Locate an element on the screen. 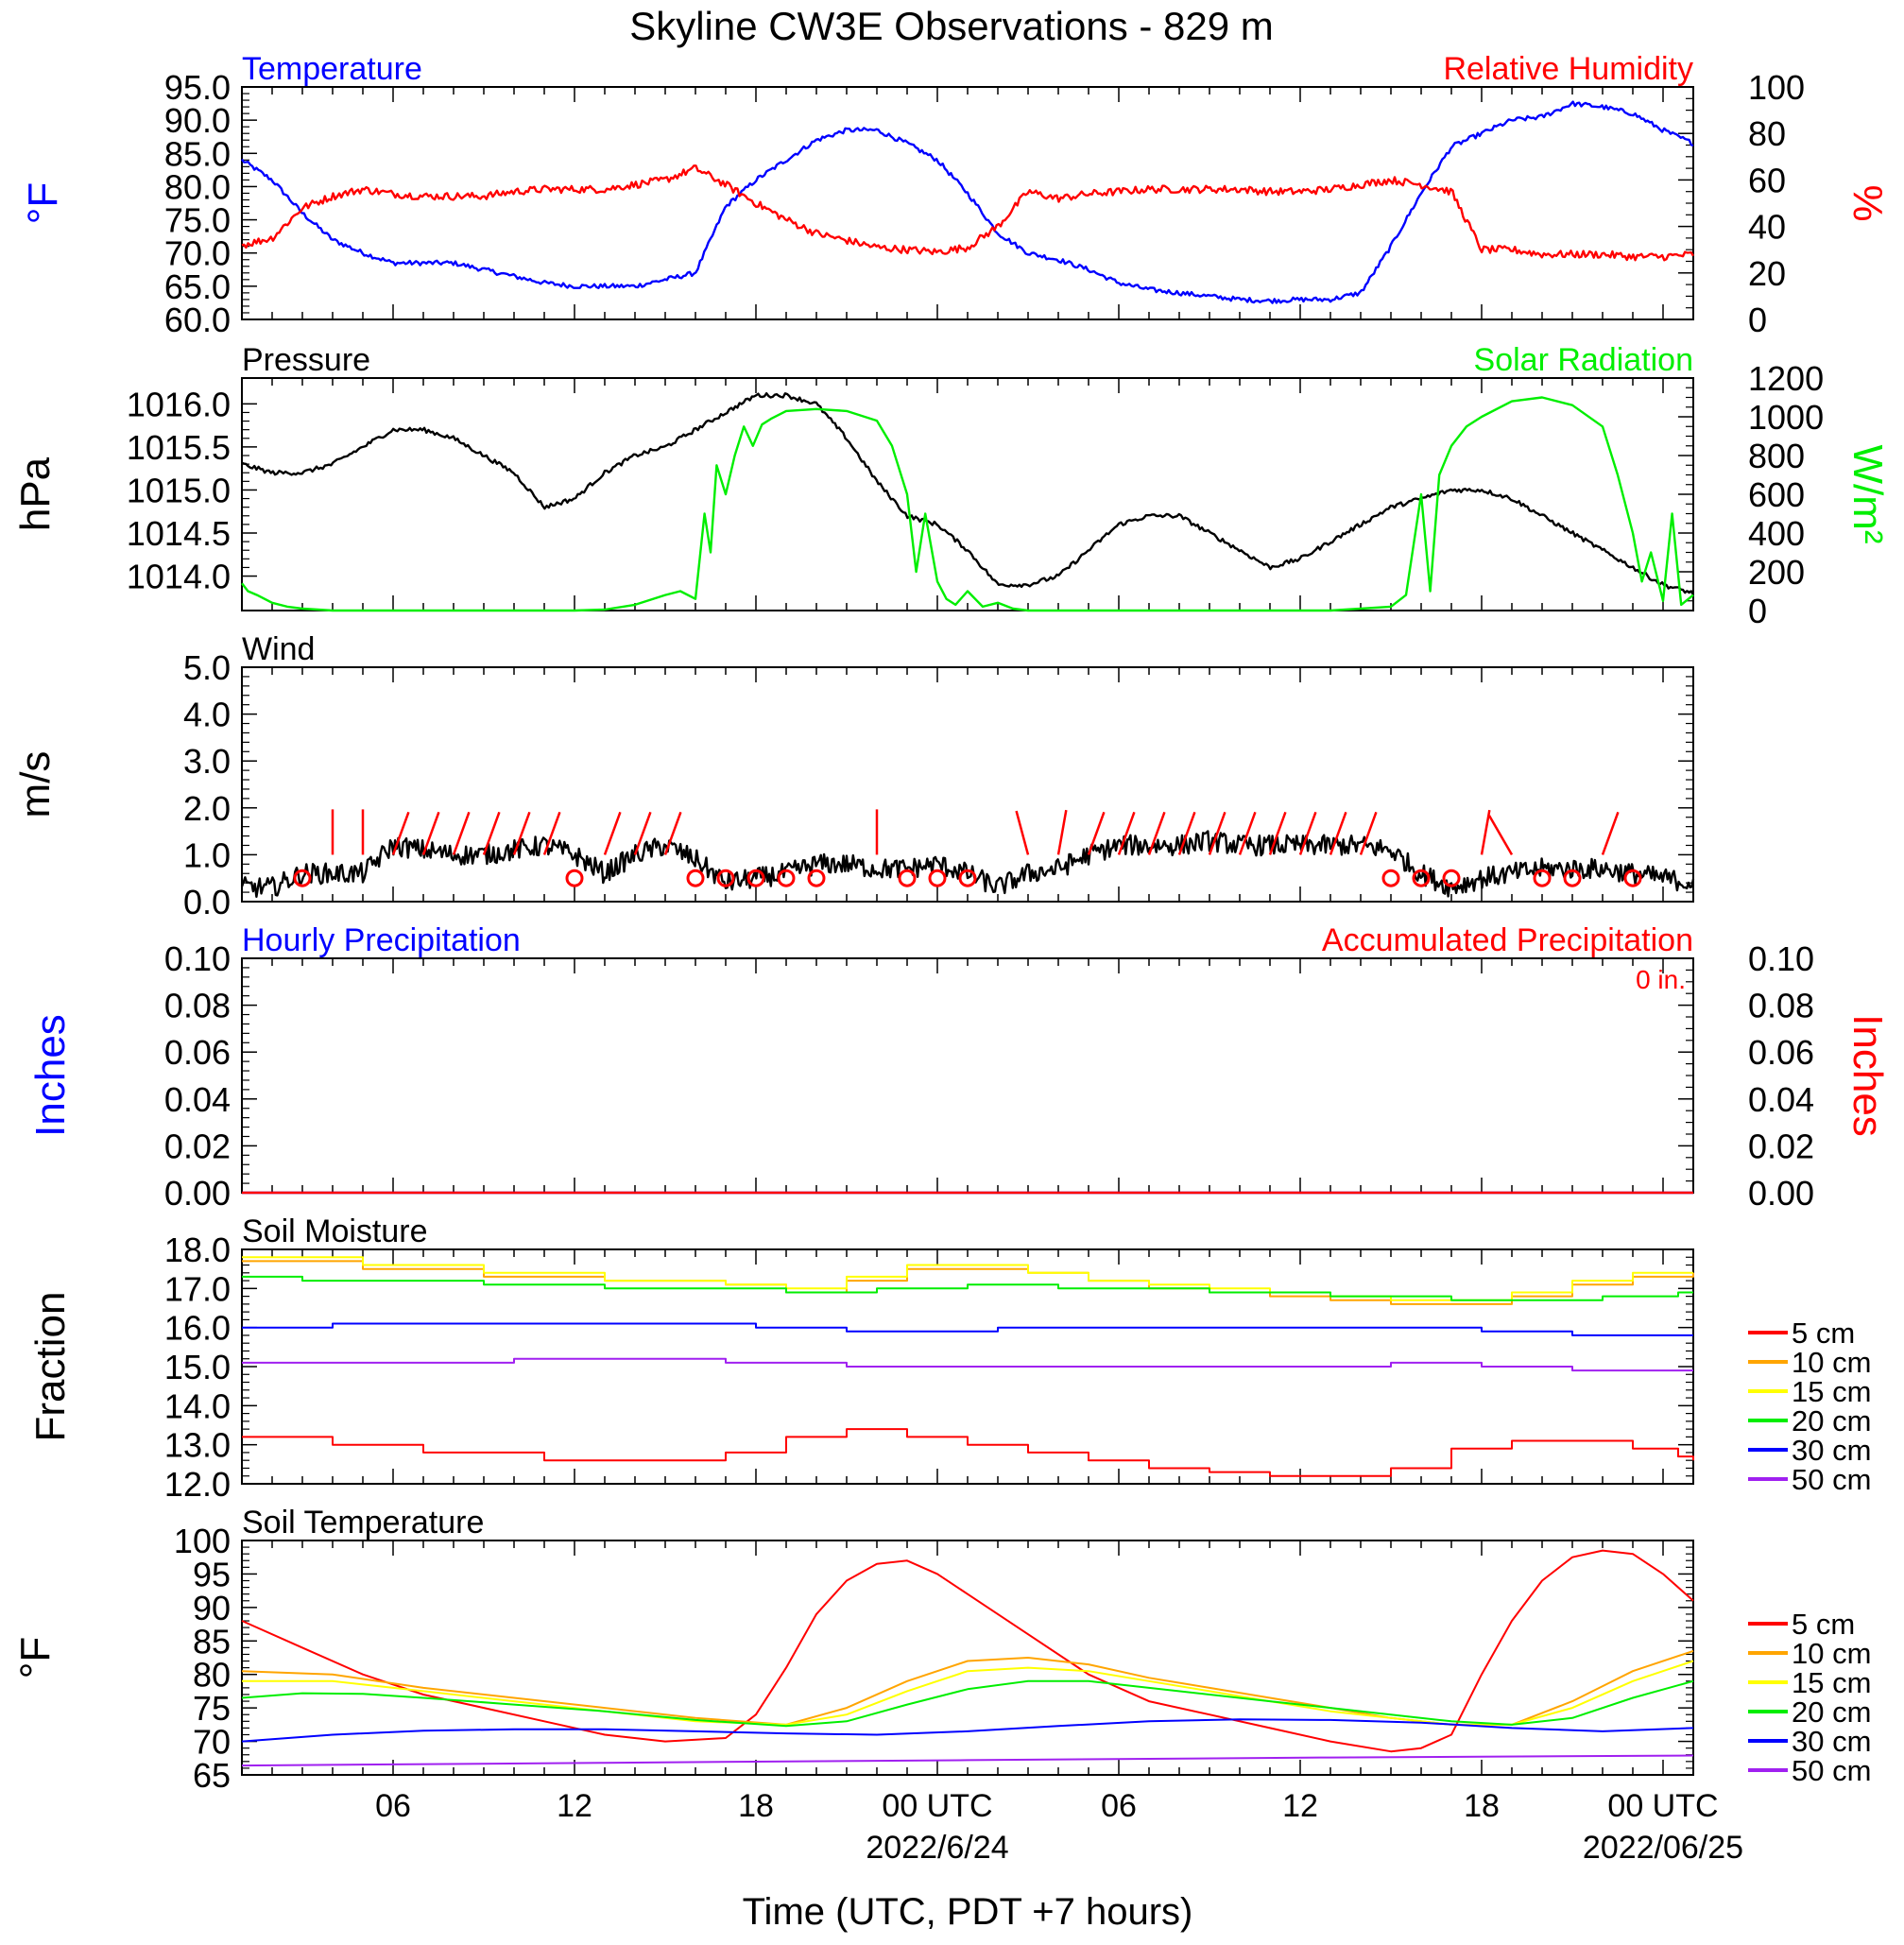 This screenshot has height=1945, width=1904. y-tick-label-right: 40 is located at coordinates (1767, 227).